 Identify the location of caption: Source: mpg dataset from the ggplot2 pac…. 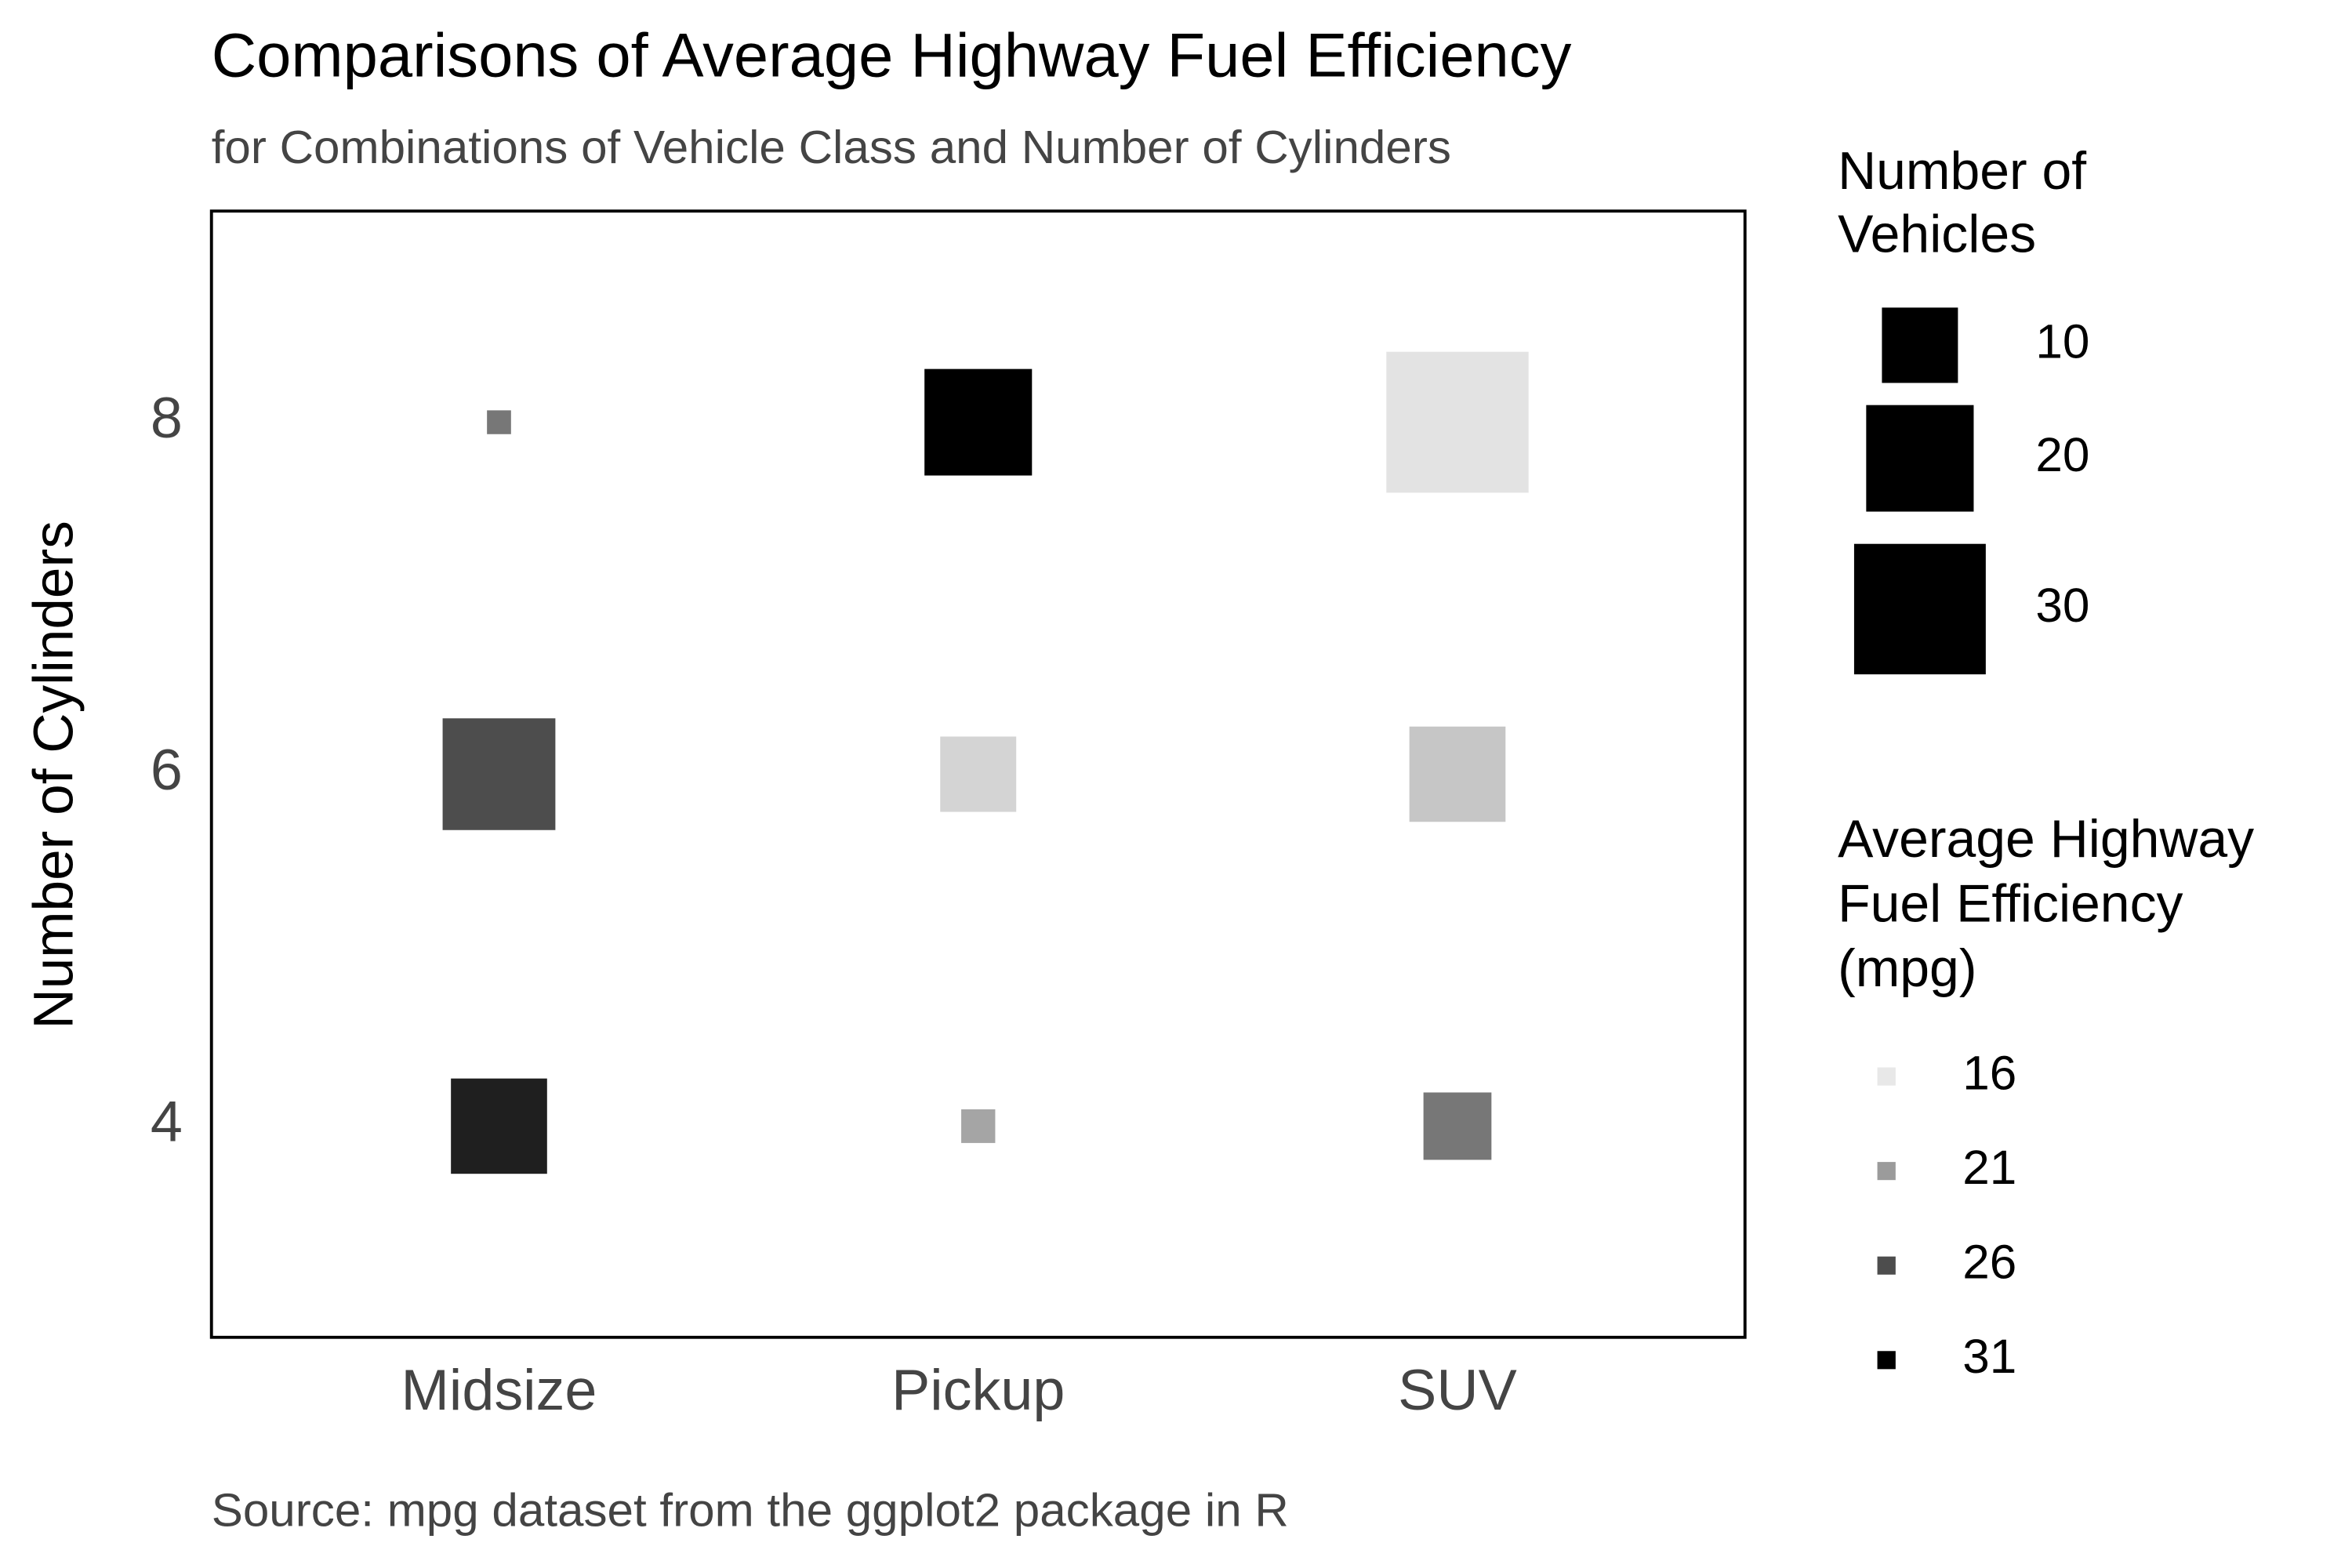
(750, 1510).